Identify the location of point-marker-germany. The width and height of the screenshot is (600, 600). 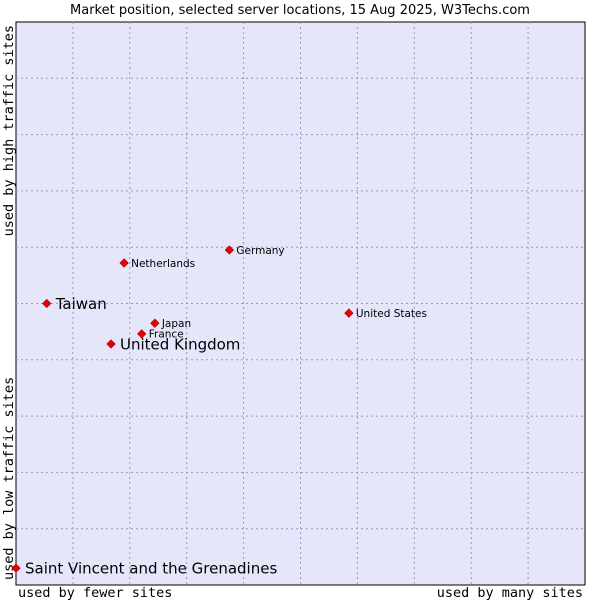
(229, 250).